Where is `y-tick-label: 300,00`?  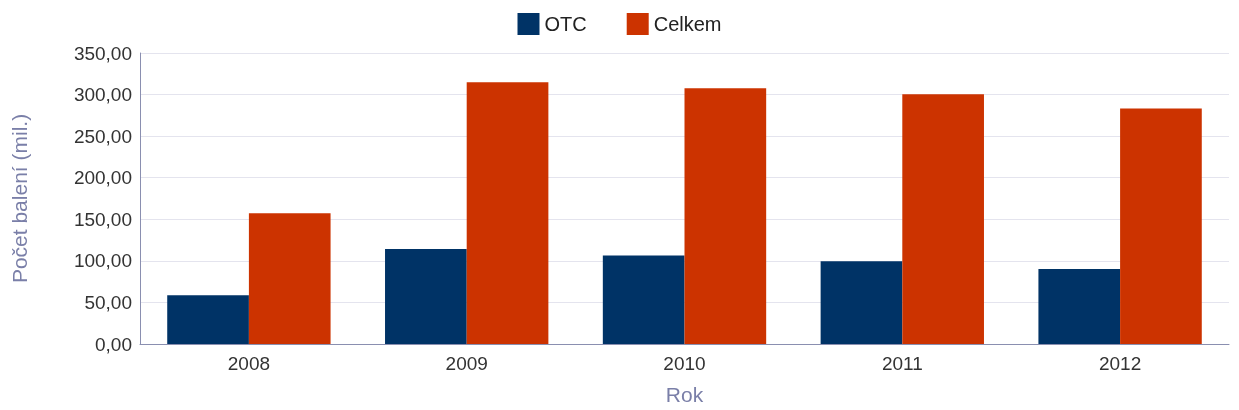
y-tick-label: 300,00 is located at coordinates (102, 95).